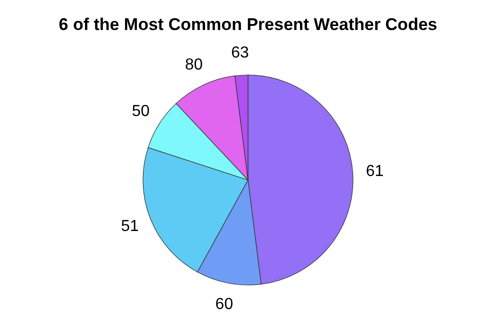  What do you see at coordinates (248, 24) in the screenshot?
I see `chart-title: 6 of the Most Common Present Weather Codes` at bounding box center [248, 24].